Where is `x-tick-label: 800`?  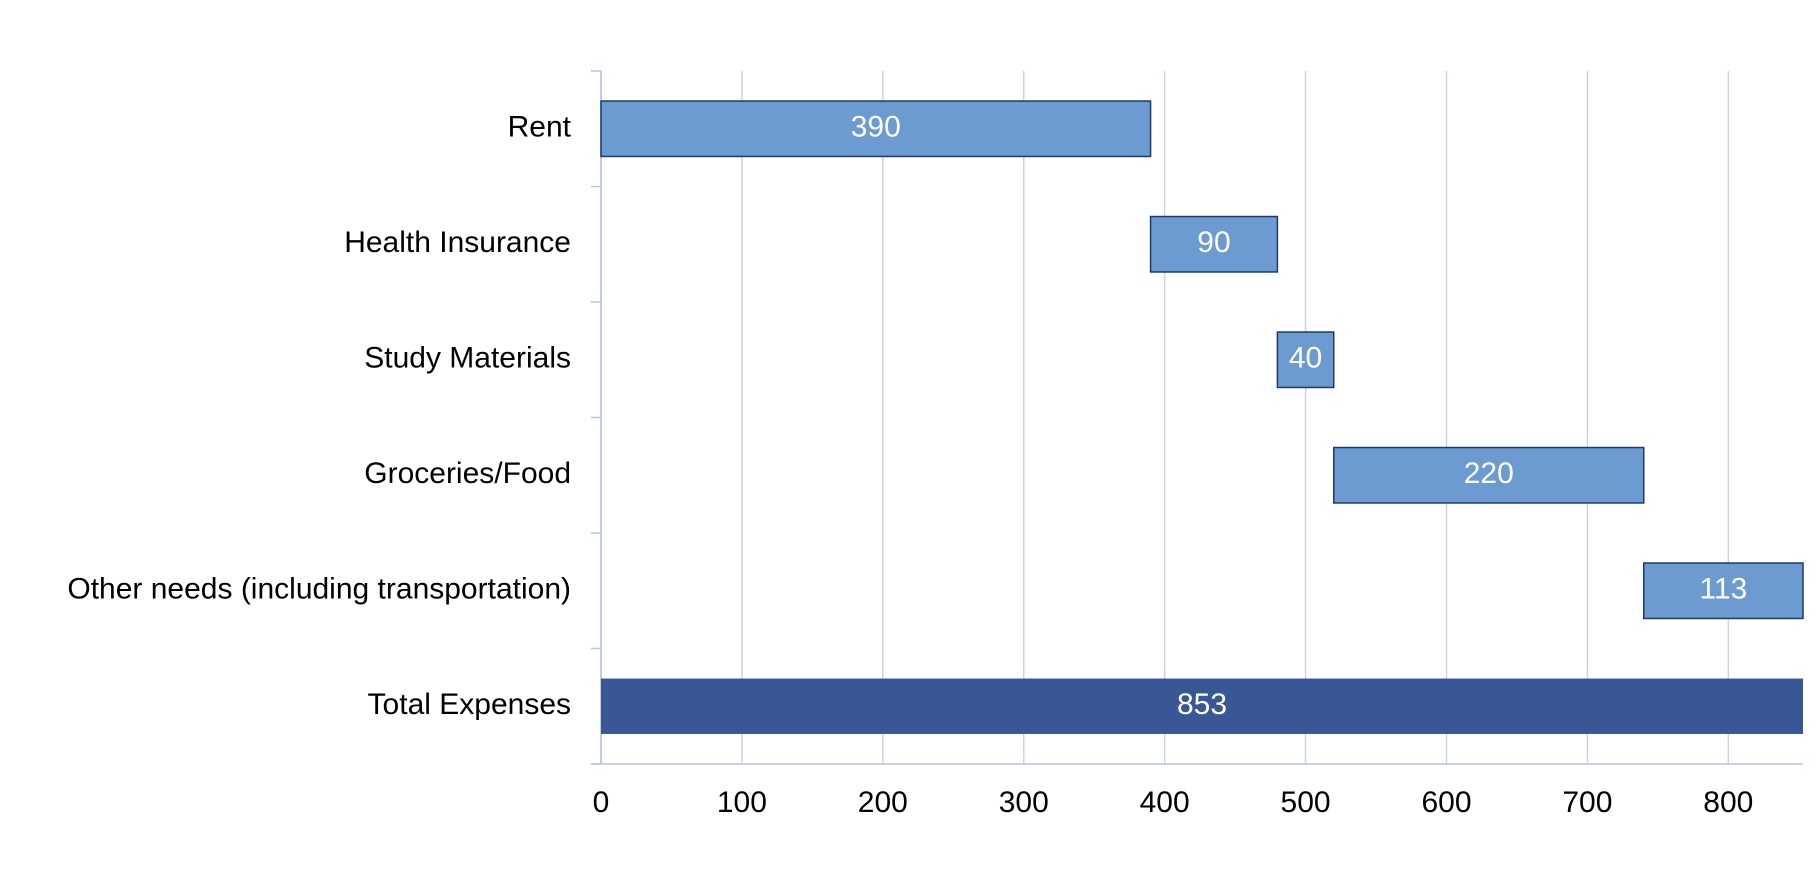
x-tick-label: 800 is located at coordinates (1728, 802).